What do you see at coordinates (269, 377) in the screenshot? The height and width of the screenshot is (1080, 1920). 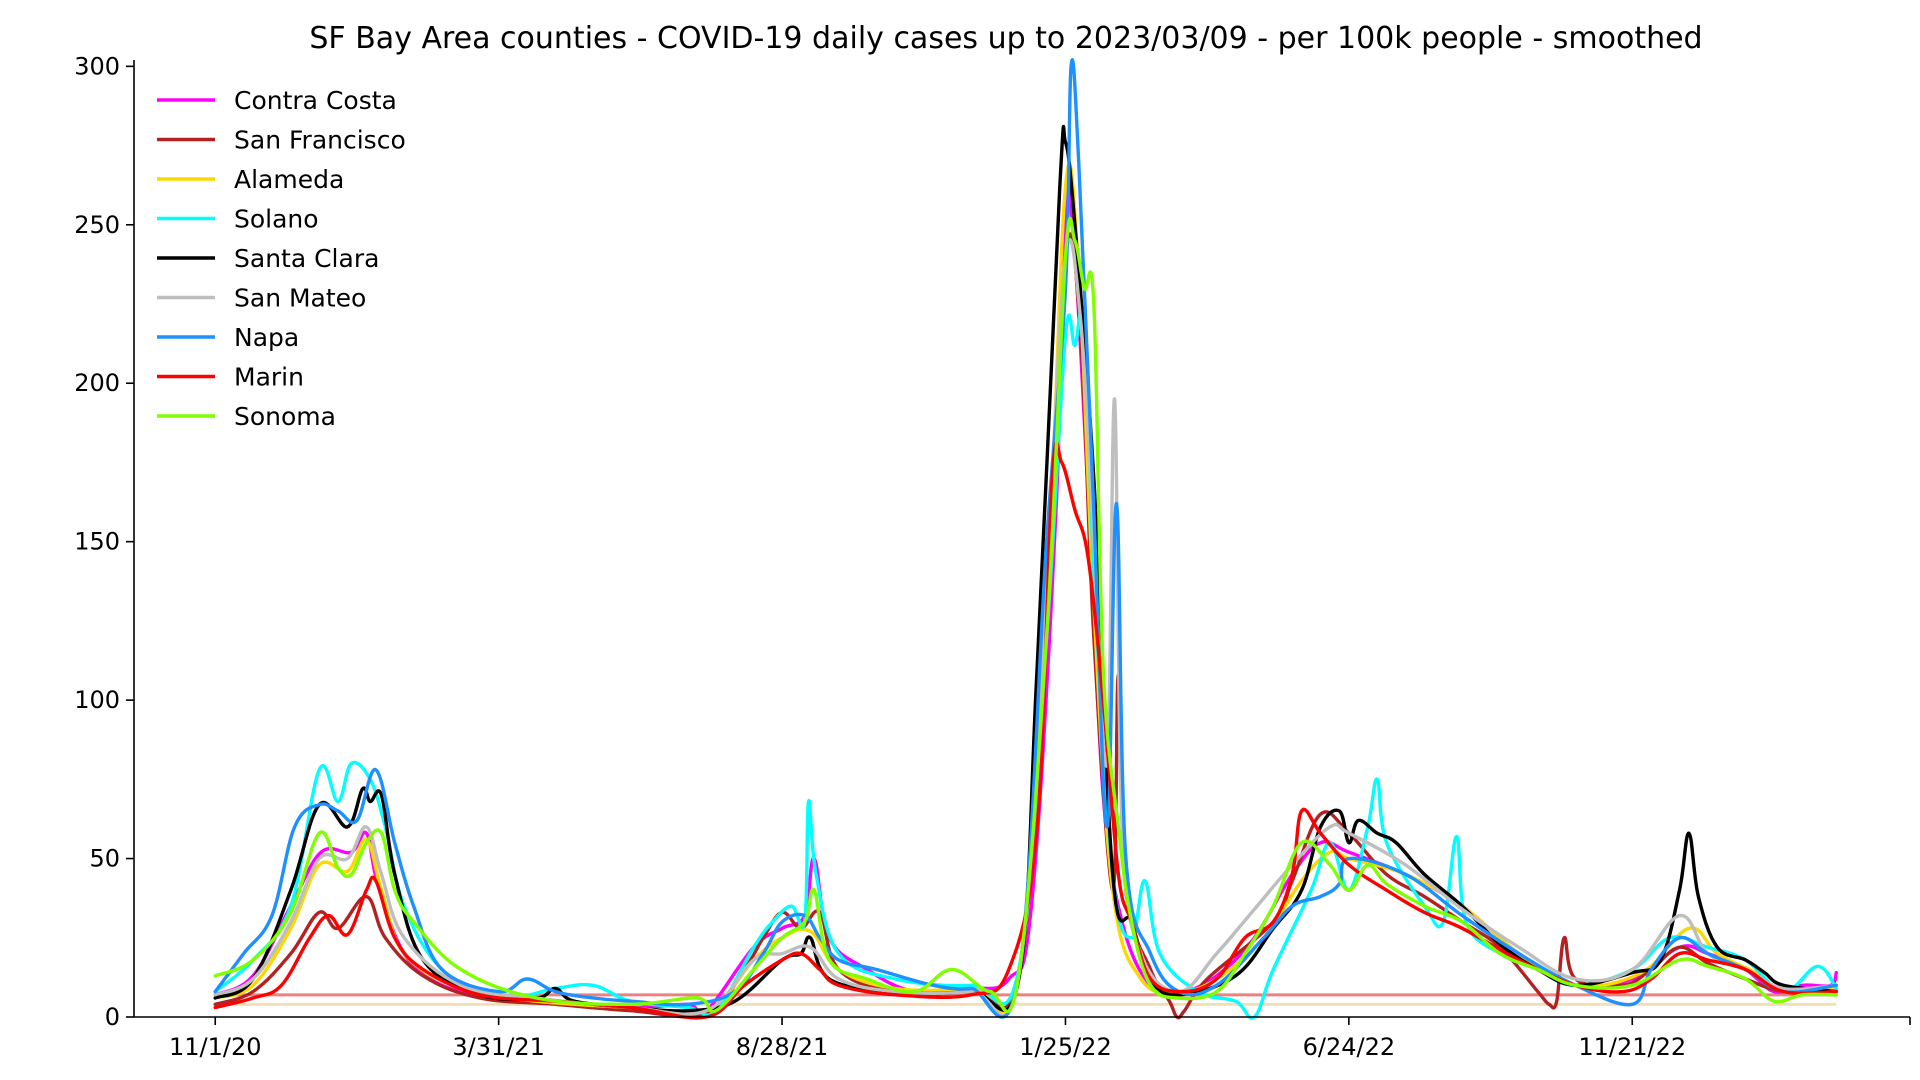 I see `legend-label: Marin` at bounding box center [269, 377].